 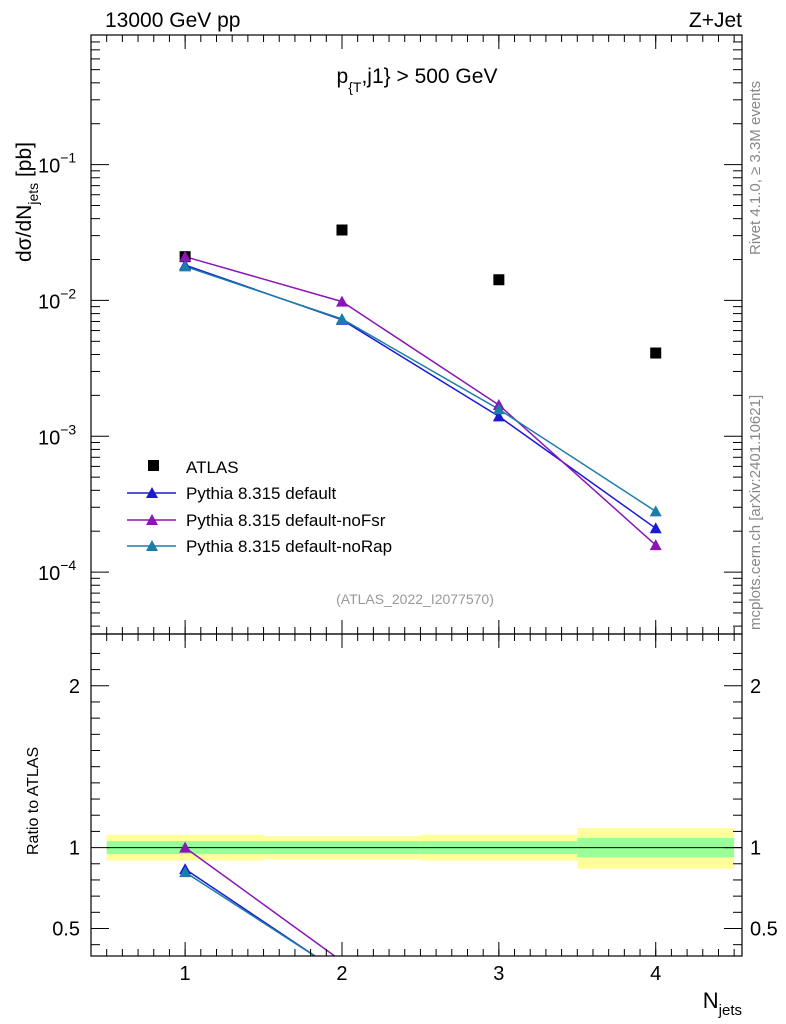 What do you see at coordinates (755, 849) in the screenshot?
I see `ratio-ytick-label-right-1: 1` at bounding box center [755, 849].